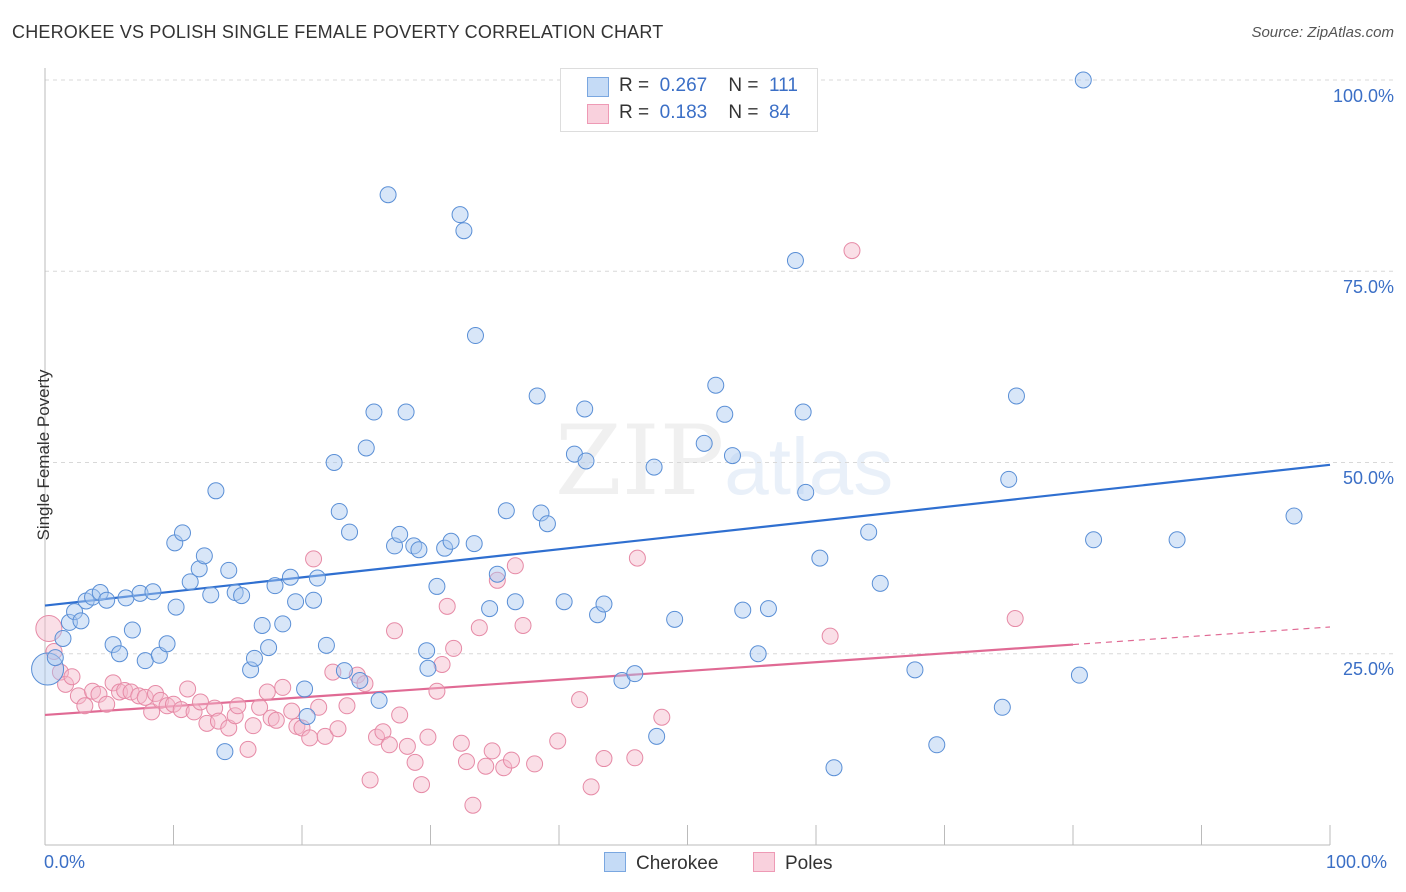  What do you see at coordinates (687, 535) in the screenshot?
I see `cherokee-trend-line` at bounding box center [687, 535].